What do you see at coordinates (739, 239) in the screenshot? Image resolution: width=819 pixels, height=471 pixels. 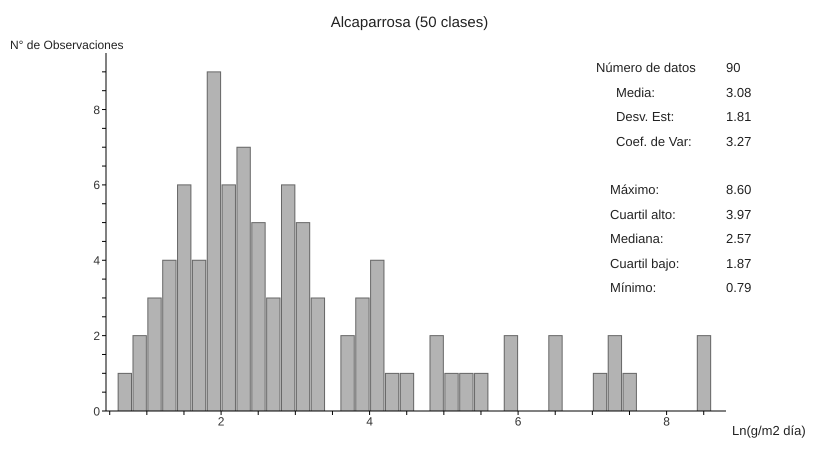 I see `annotation: 2.57` at bounding box center [739, 239].